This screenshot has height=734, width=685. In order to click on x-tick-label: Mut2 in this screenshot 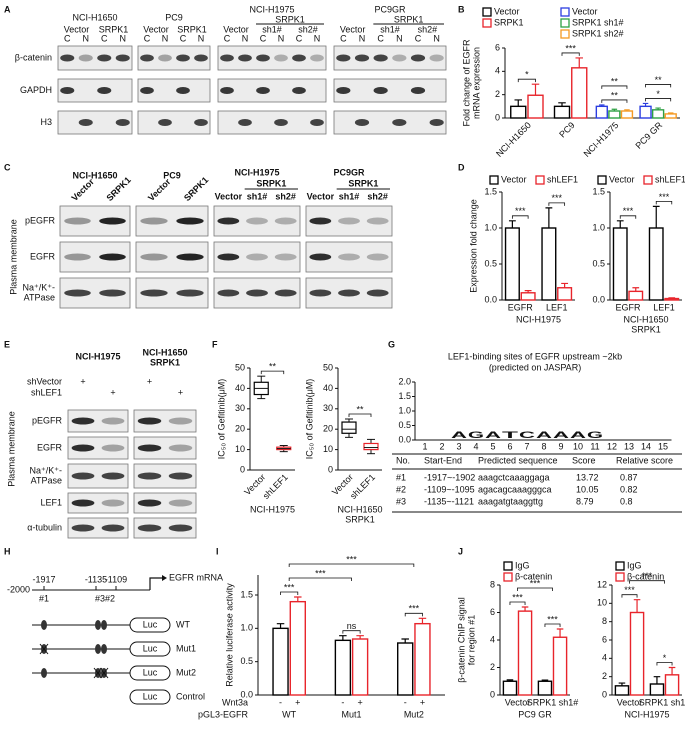, I will do `click(414, 714)`.